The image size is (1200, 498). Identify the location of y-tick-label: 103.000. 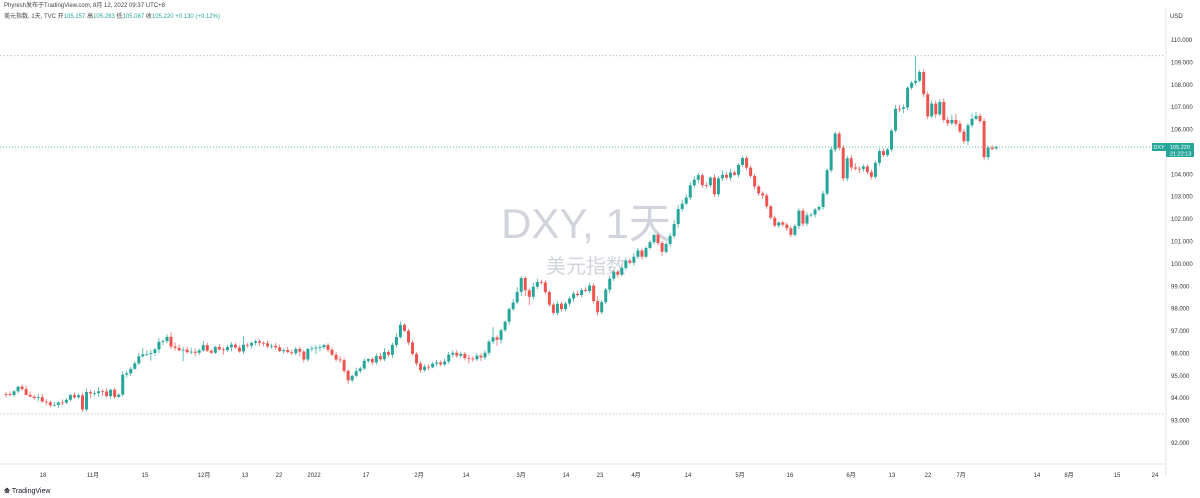
(1182, 198).